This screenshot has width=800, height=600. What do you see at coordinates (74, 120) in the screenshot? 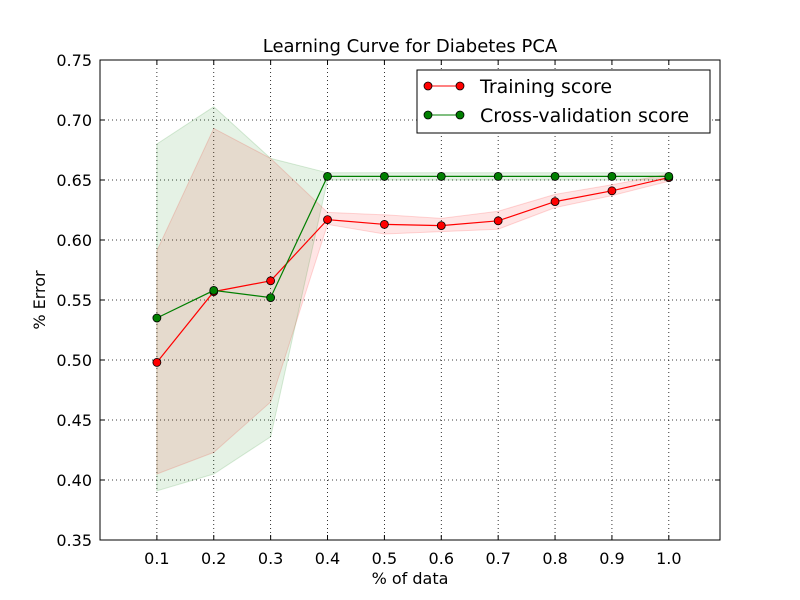
I see `y-tick-label: 0.70` at bounding box center [74, 120].